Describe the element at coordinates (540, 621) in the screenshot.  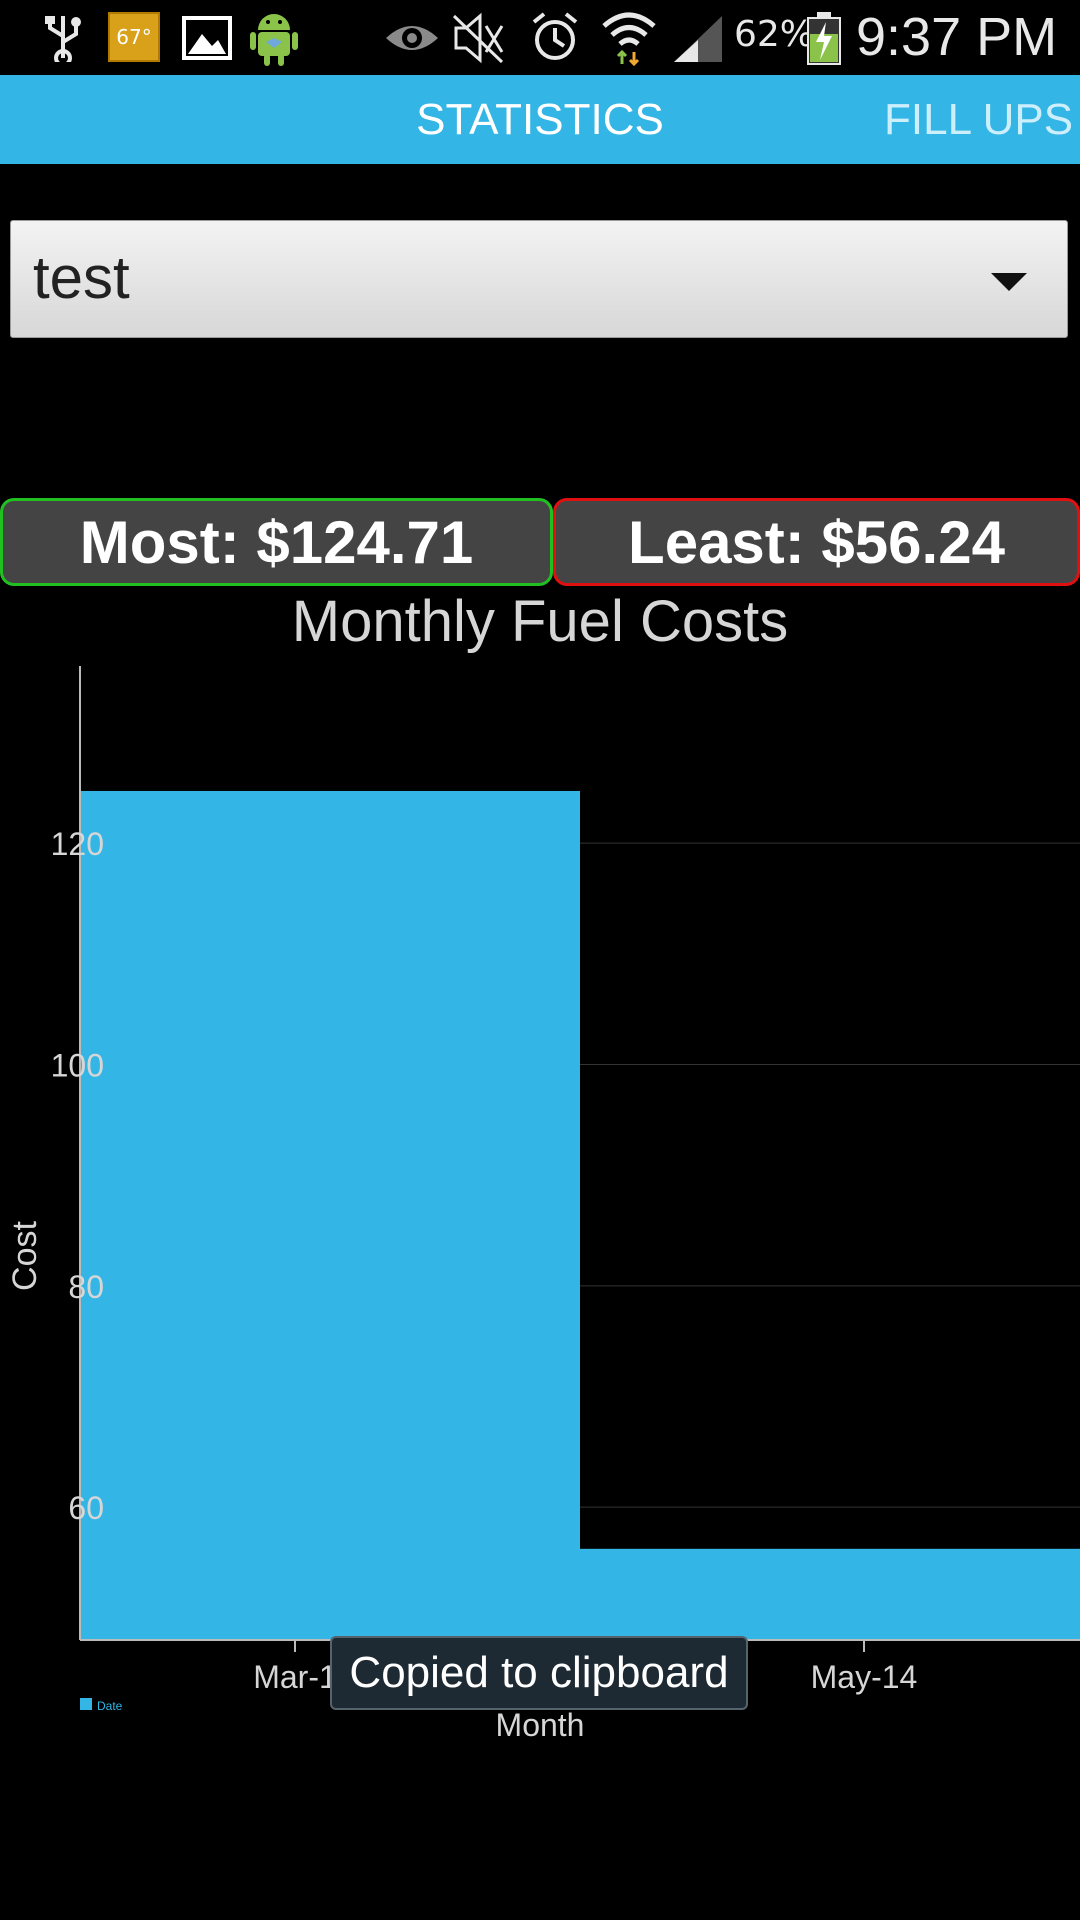
I see `chart-title: Monthly Fuel Costs` at that location.